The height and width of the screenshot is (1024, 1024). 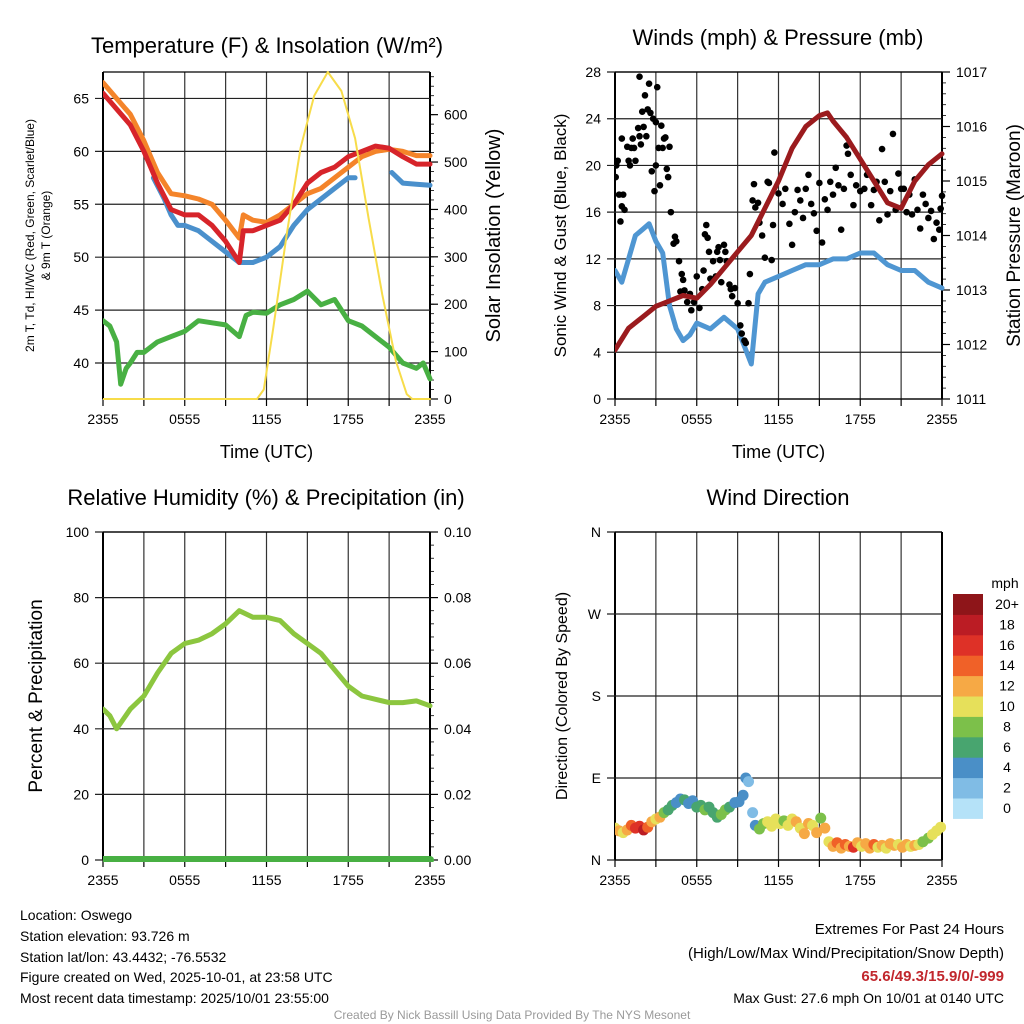 What do you see at coordinates (267, 45) in the screenshot?
I see `chart-title: Temperature (F) & Insolation (W/m²)` at bounding box center [267, 45].